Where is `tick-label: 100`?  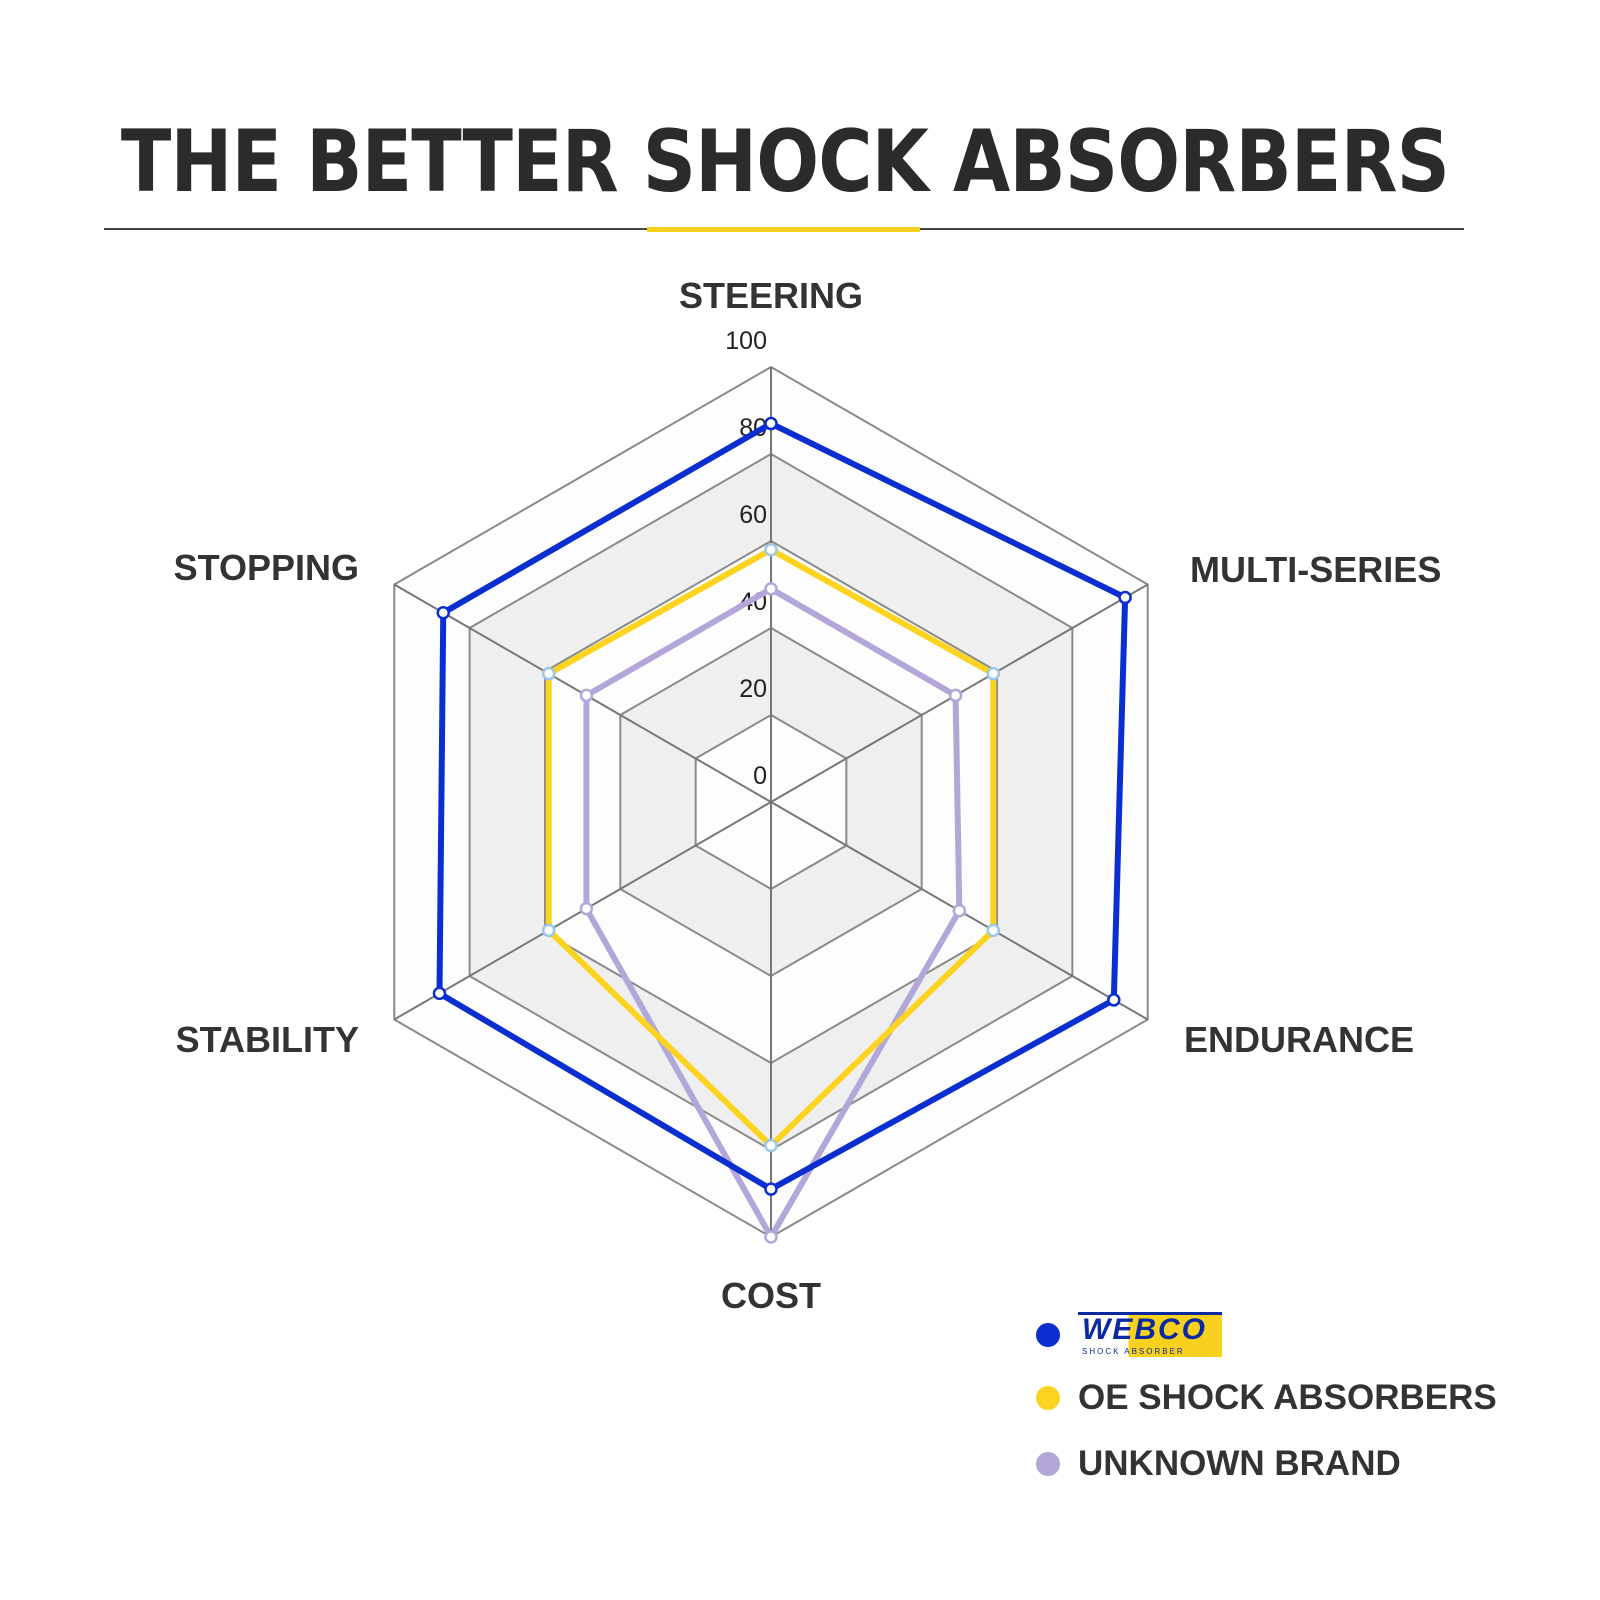
tick-label: 100 is located at coordinates (746, 341).